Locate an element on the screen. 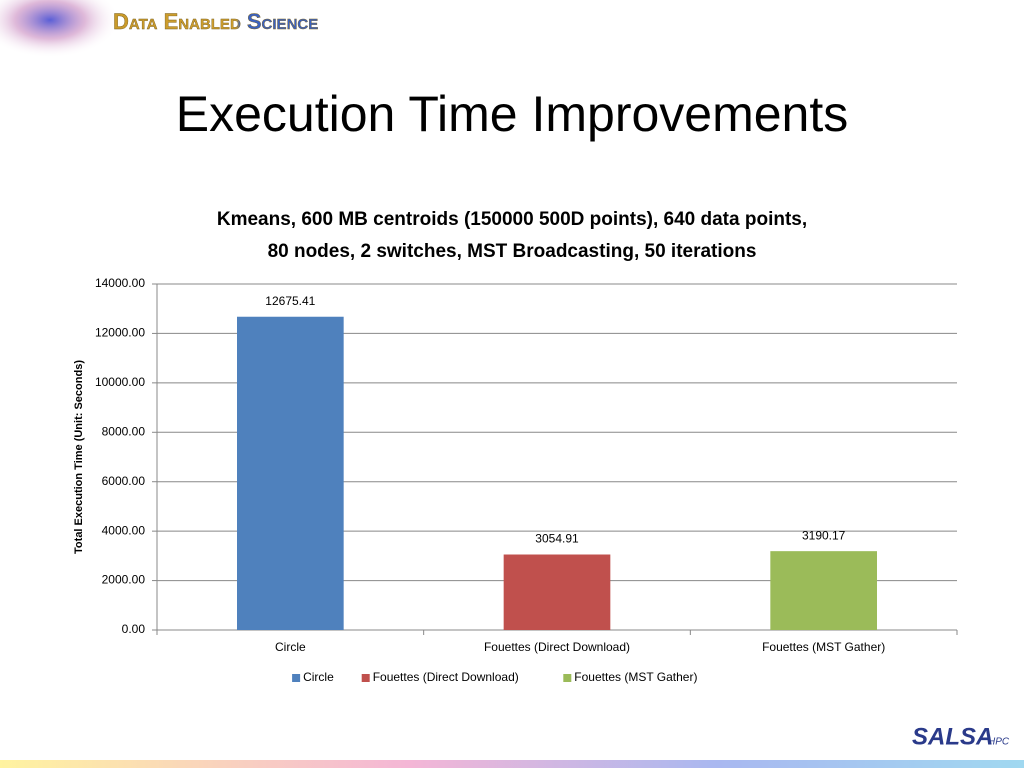 The image size is (1024, 768). slide-title: Execution Time Improvements is located at coordinates (512, 114).